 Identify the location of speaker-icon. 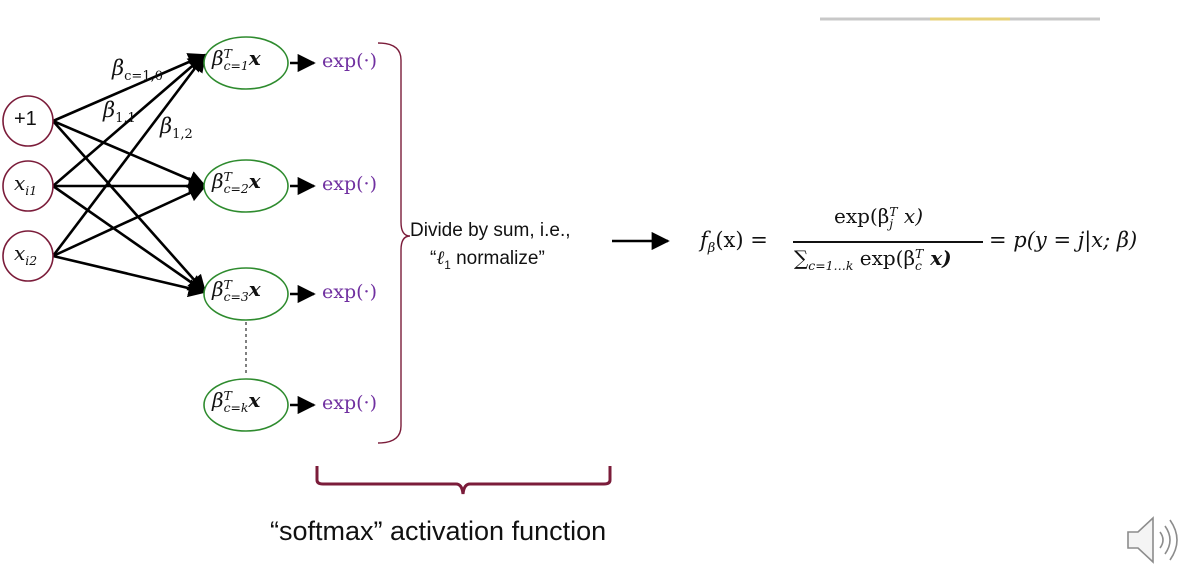
(1152, 540).